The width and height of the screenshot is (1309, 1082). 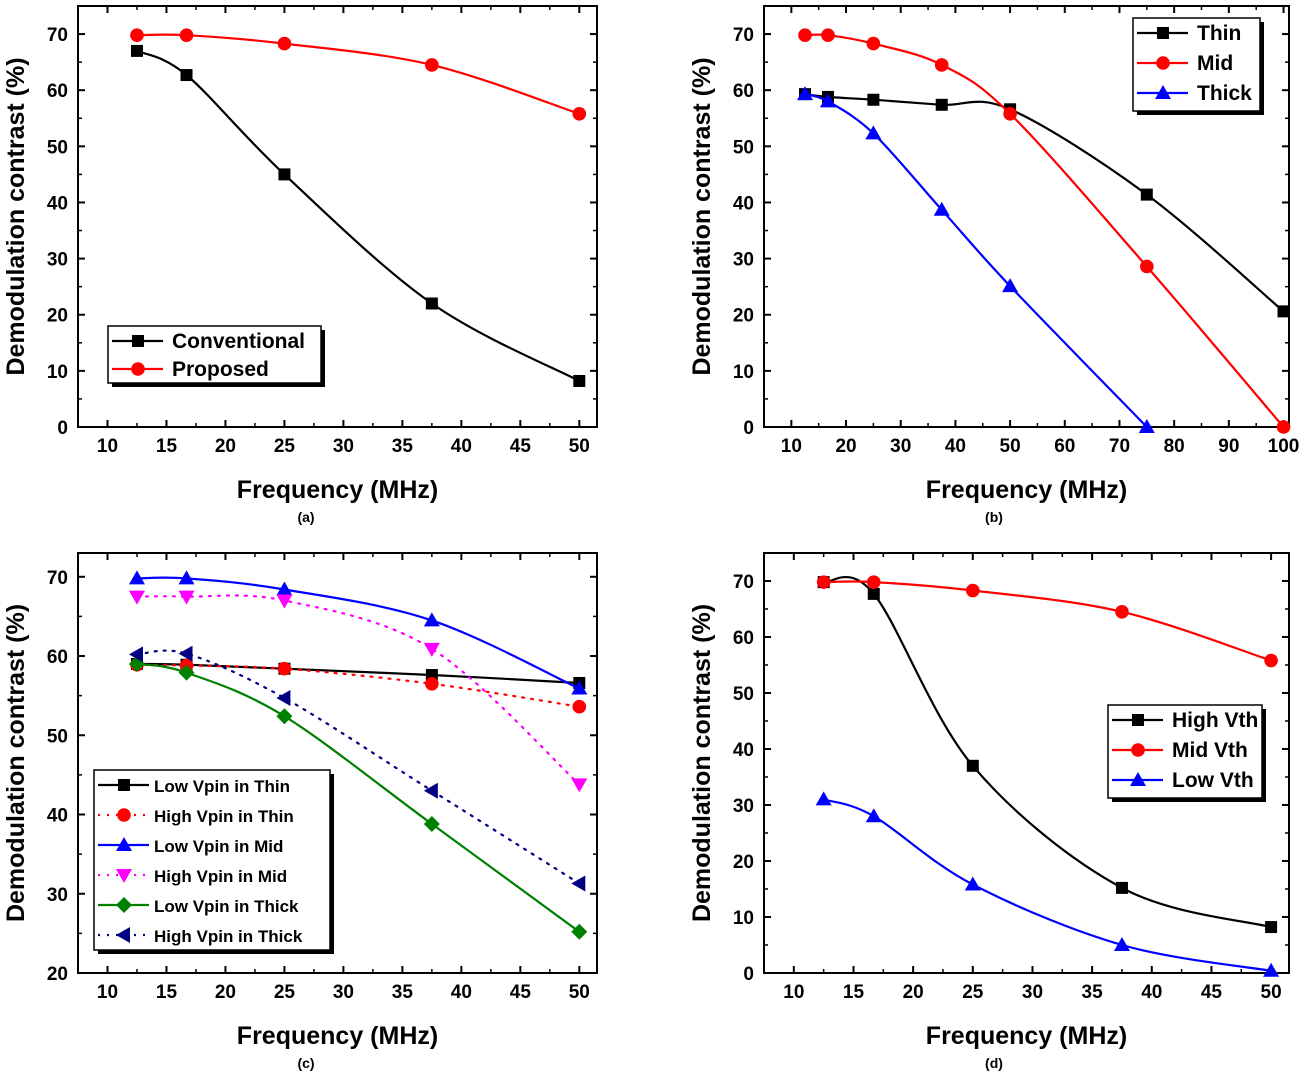 I want to click on legend-label: Thick, so click(x=1224, y=93).